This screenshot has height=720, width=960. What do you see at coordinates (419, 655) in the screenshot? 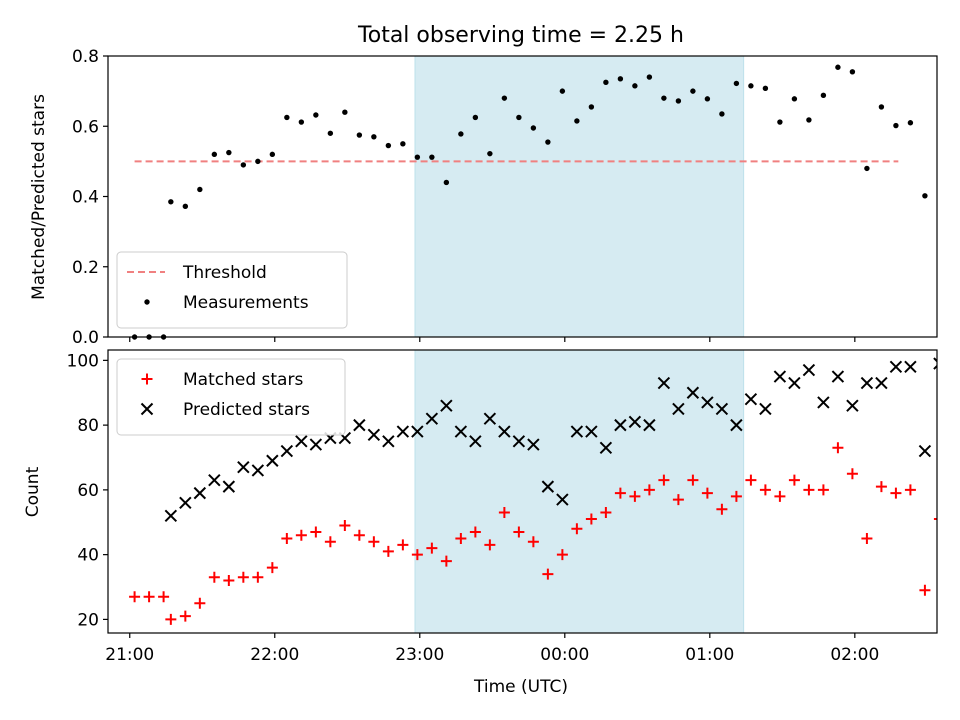
I see `x-tick-label: 23:00` at bounding box center [419, 655].